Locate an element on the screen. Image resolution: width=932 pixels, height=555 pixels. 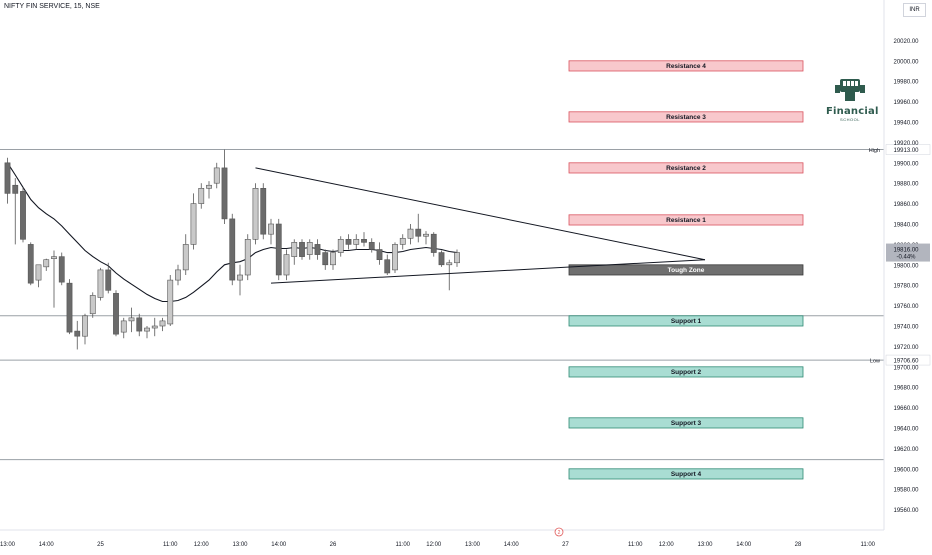
y-tick-label: 19640.00 is located at coordinates (906, 430).